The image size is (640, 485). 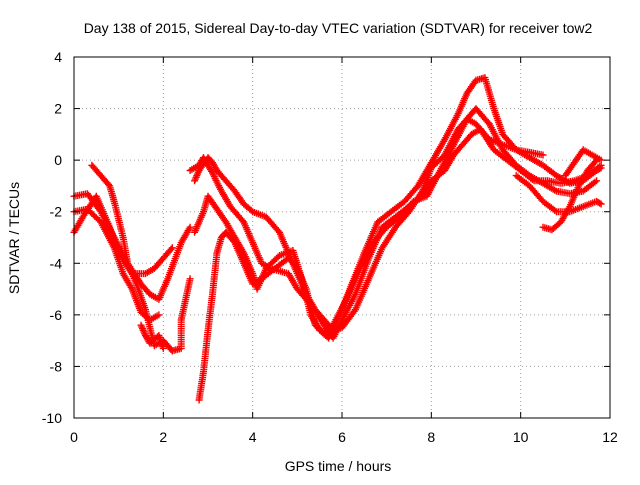 I want to click on y-tick-label: 2, so click(x=58, y=109).